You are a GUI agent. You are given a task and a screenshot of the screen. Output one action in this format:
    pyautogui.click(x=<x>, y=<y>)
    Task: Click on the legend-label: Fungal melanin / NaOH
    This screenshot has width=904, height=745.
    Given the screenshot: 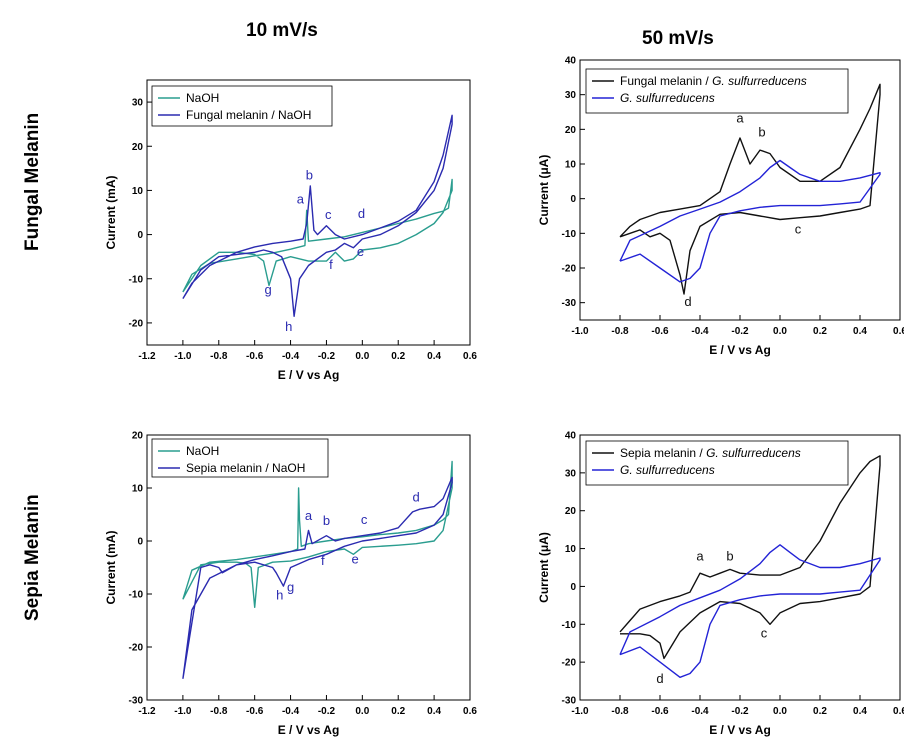 What is the action you would take?
    pyautogui.click(x=248, y=115)
    